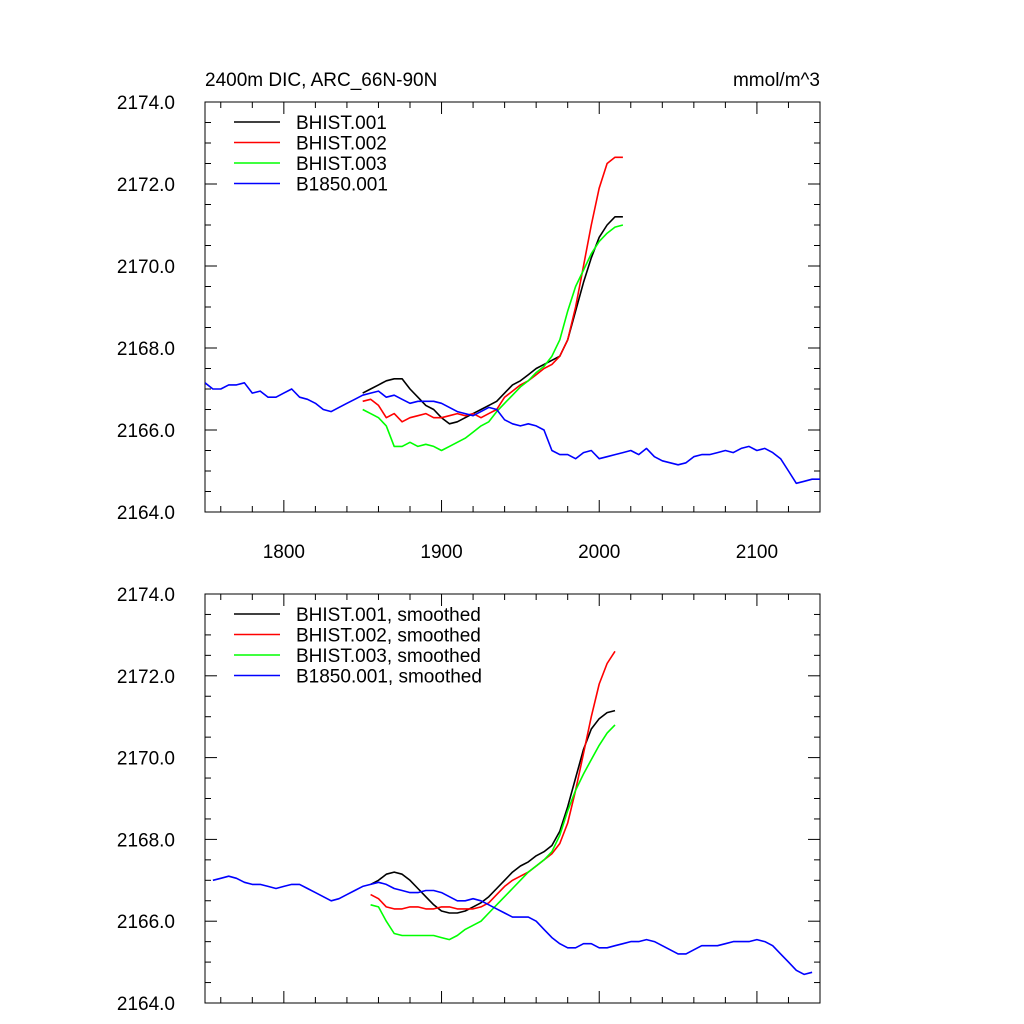 This screenshot has height=1024, width=1024. I want to click on legend-label: BHIST.003, smoothed, so click(388, 656).